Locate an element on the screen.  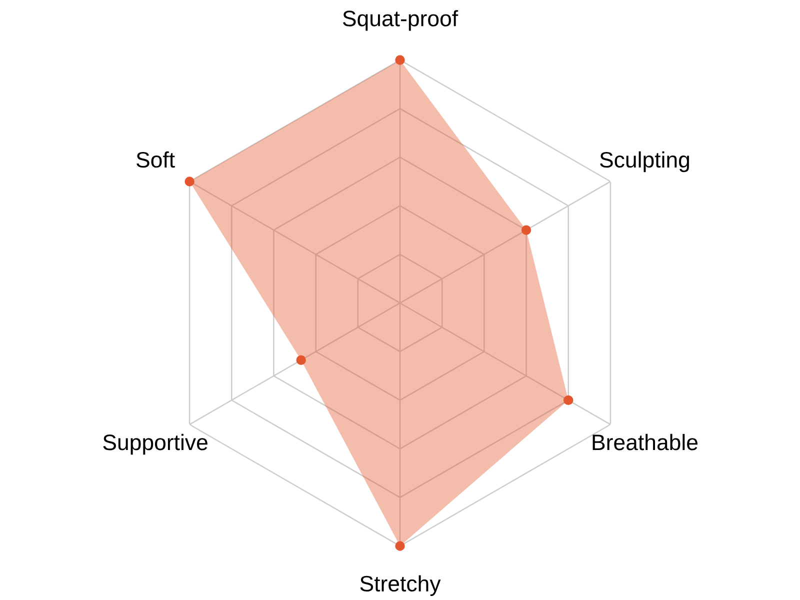
spoke-label: Stretchy is located at coordinates (400, 585).